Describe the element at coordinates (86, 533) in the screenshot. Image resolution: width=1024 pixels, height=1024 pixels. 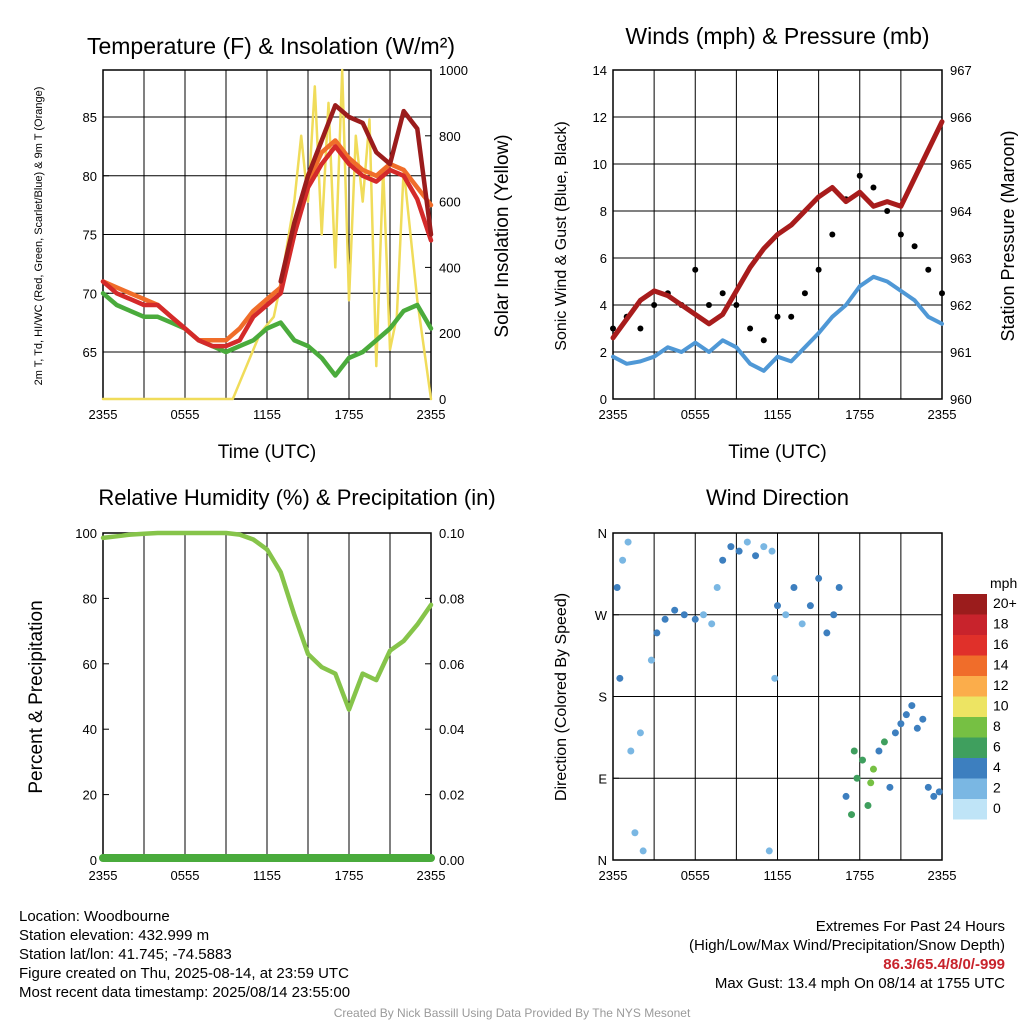
I see `y-tick-label: 100` at that location.